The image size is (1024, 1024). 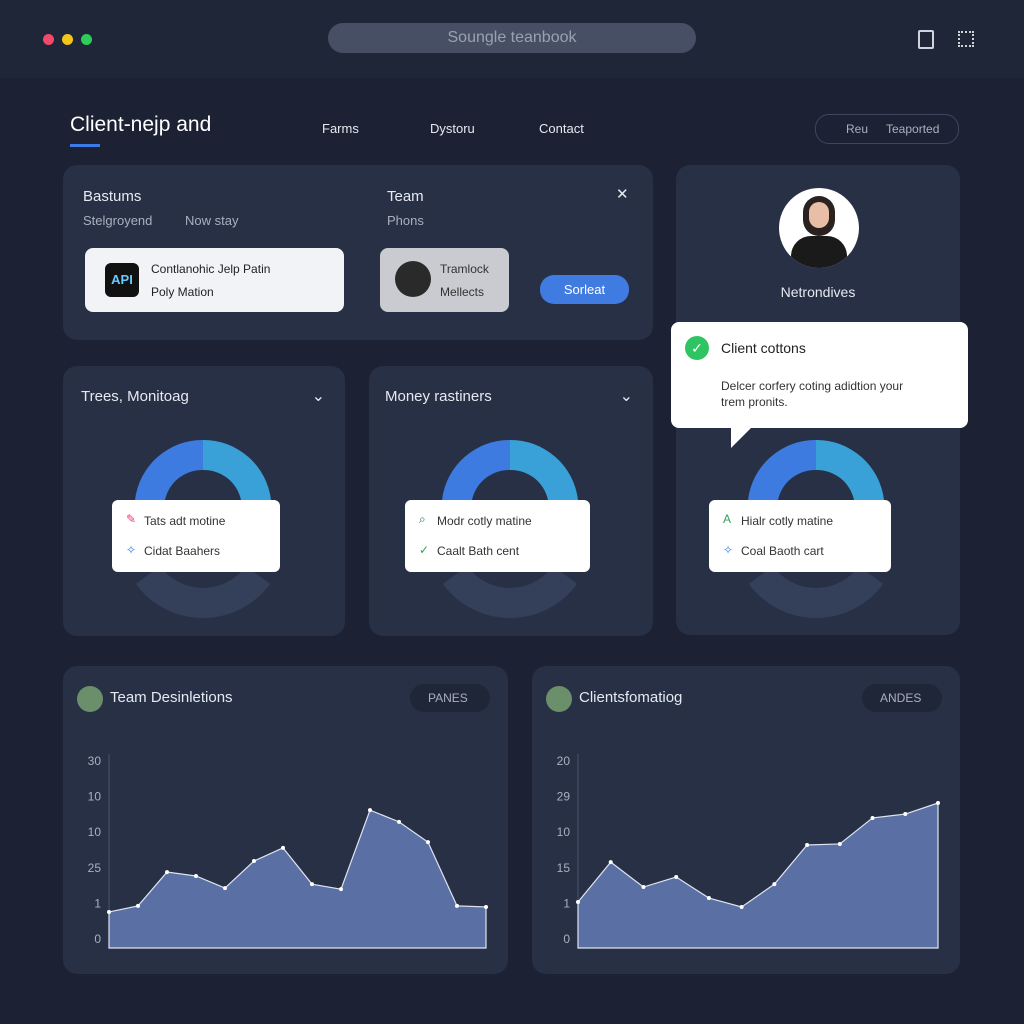 I want to click on heading: Bastums, so click(x=112, y=196).